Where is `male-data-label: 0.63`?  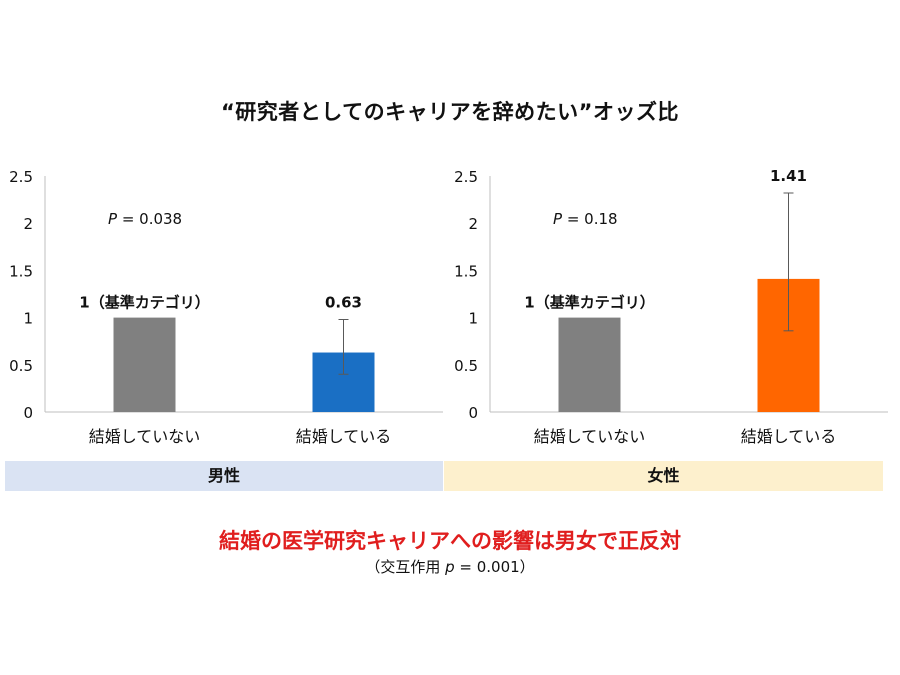
male-data-label: 0.63 is located at coordinates (343, 302).